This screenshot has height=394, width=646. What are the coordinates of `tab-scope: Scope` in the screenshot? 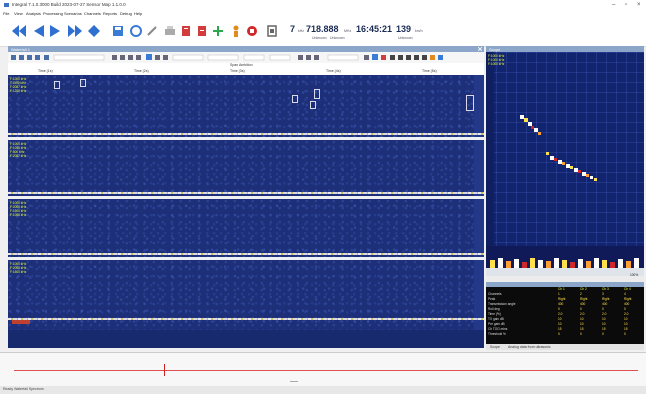 It's located at (495, 347).